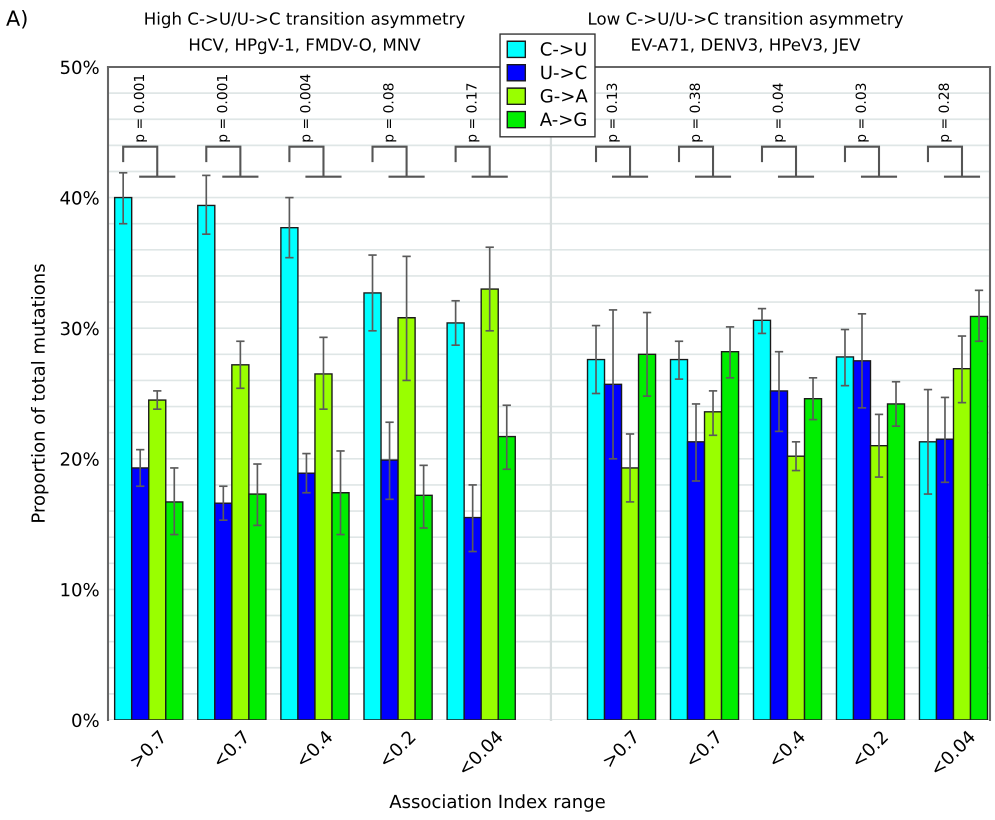 The width and height of the screenshot is (995, 820). I want to click on annotation: p = 0.03, so click(862, 113).